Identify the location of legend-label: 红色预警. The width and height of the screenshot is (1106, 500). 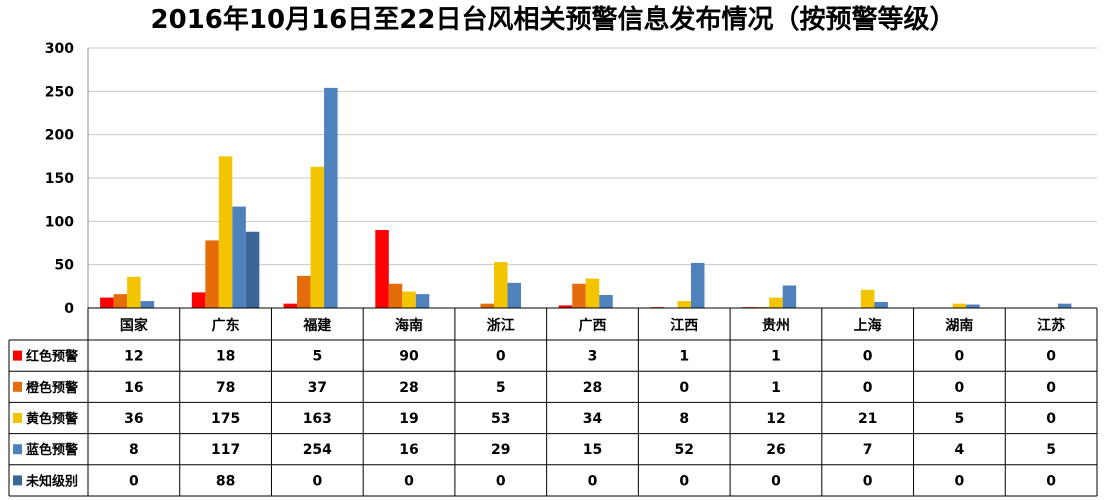
(52, 357).